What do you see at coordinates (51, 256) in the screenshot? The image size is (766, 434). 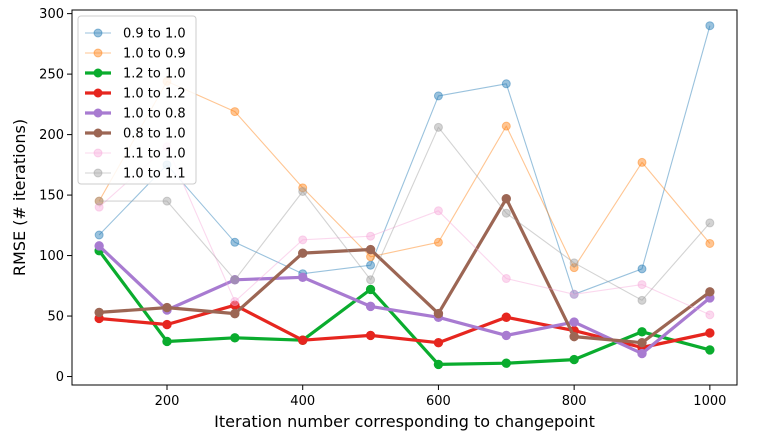 I see `y-tick-label: 100` at bounding box center [51, 256].